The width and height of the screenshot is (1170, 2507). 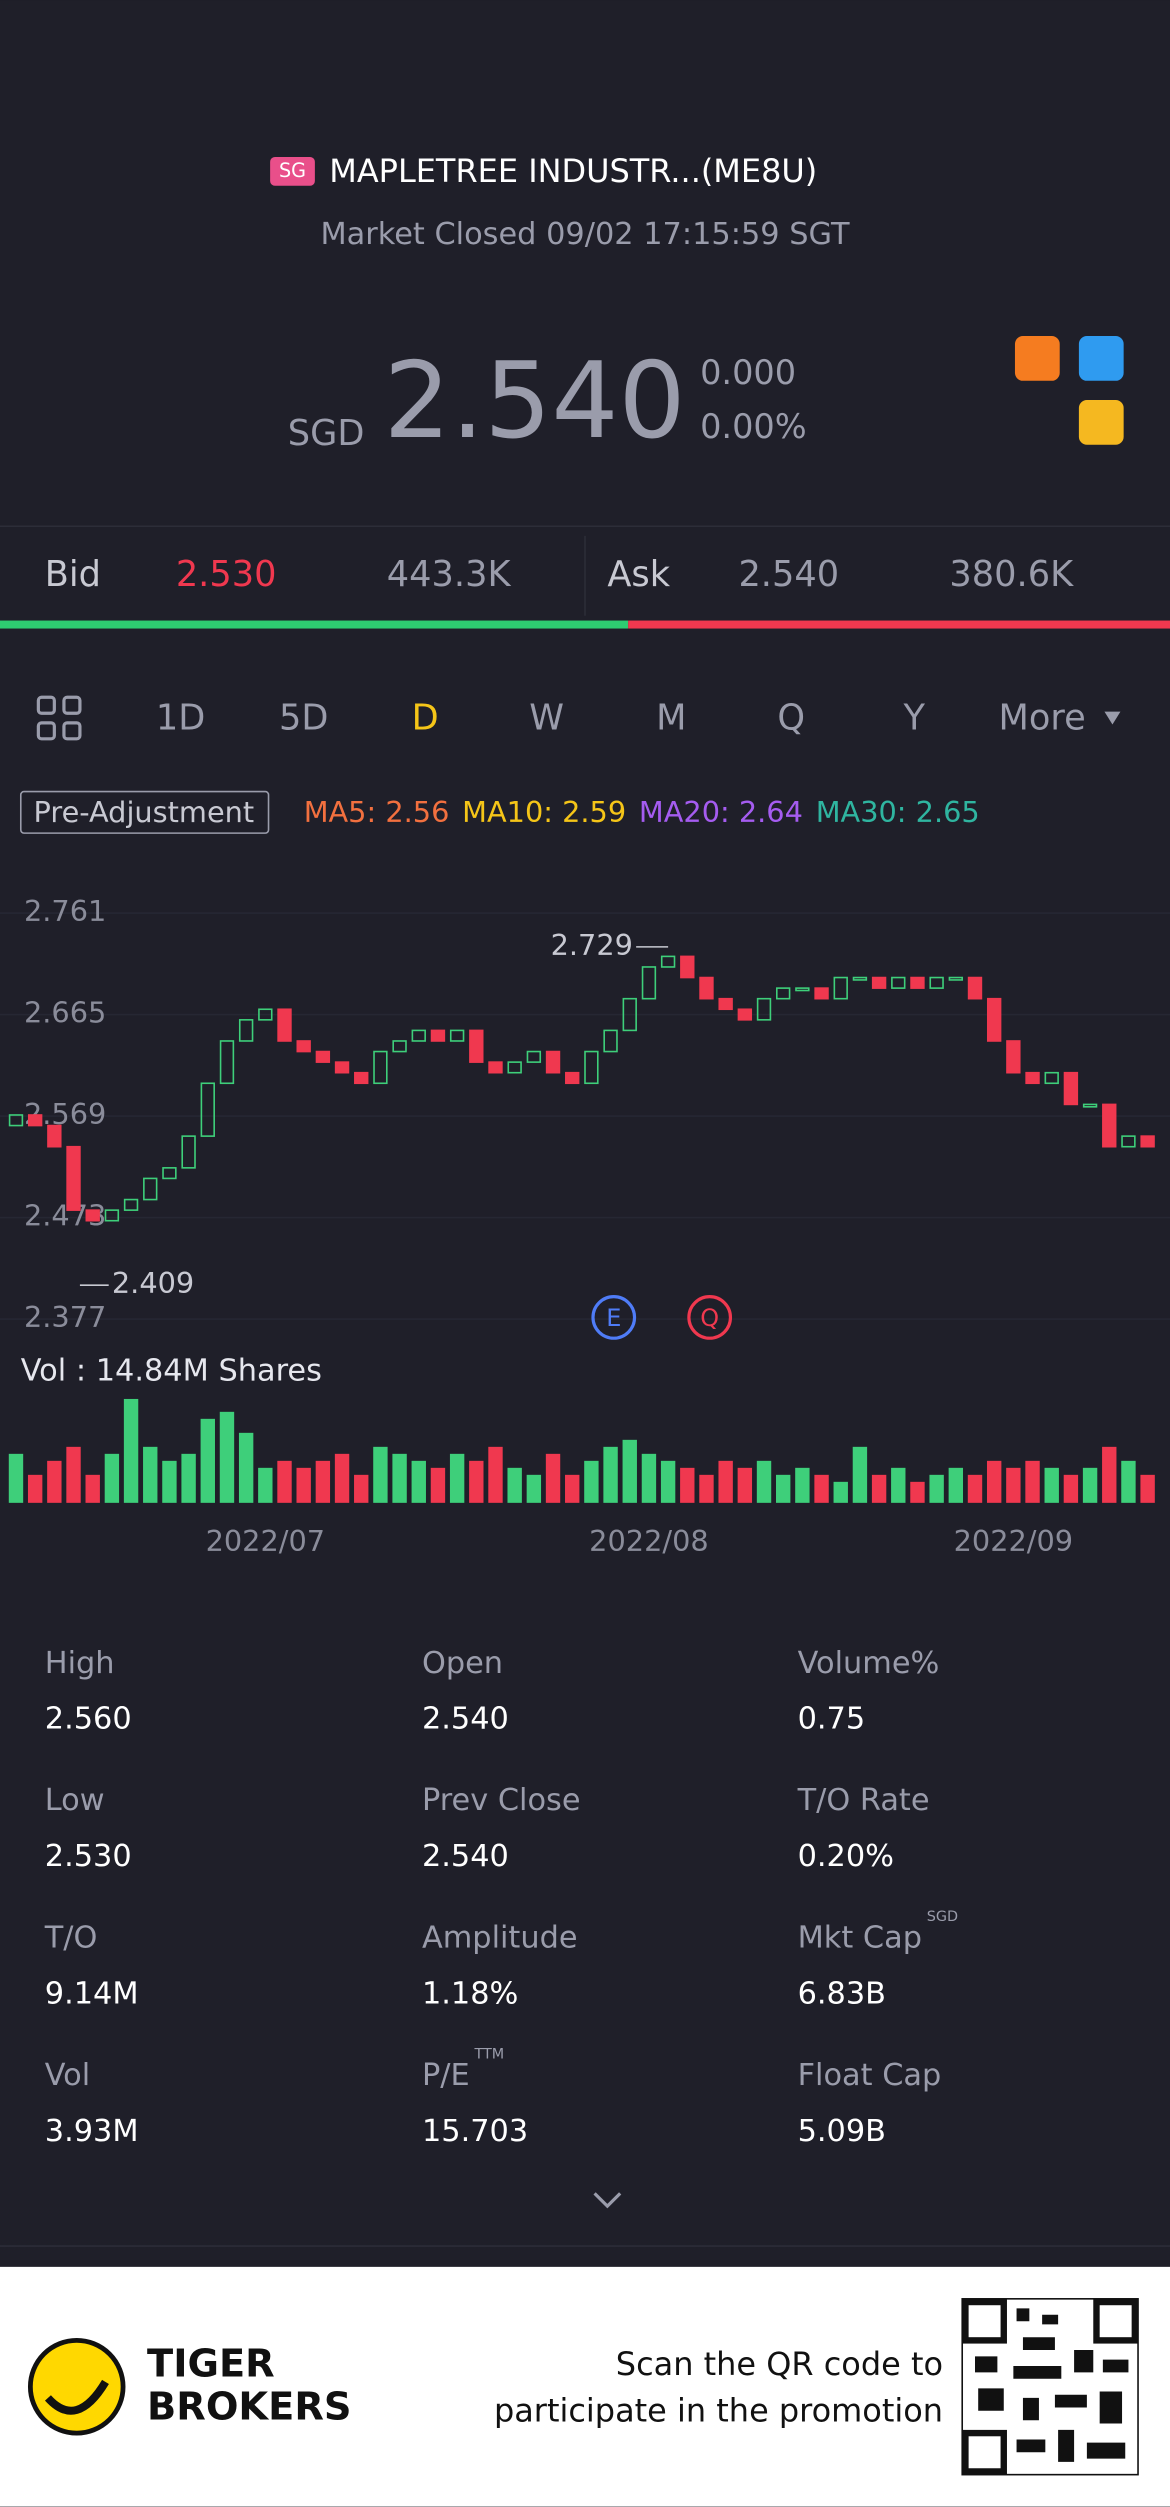 I want to click on bid-label: Bid, so click(x=73, y=574).